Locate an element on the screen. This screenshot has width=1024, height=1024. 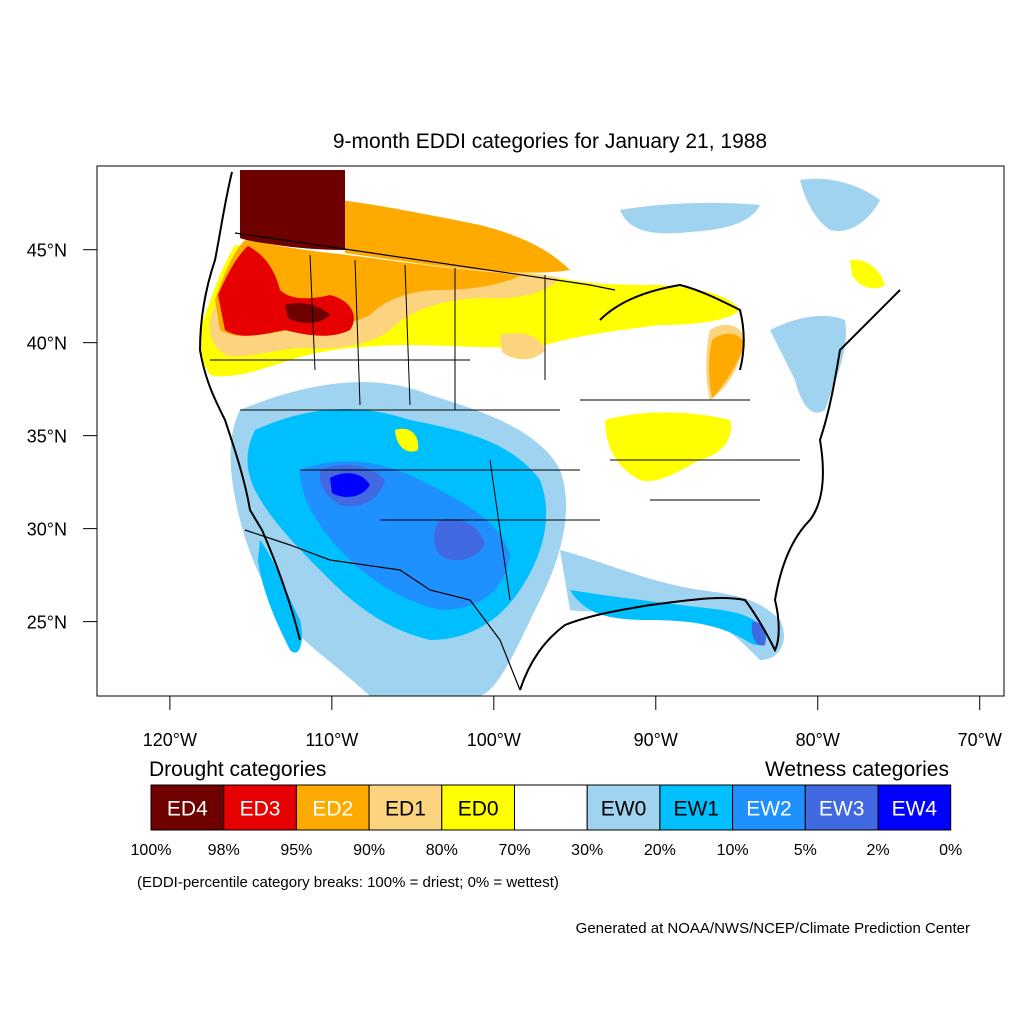
lat-tick-label: 30°N is located at coordinates (47, 530).